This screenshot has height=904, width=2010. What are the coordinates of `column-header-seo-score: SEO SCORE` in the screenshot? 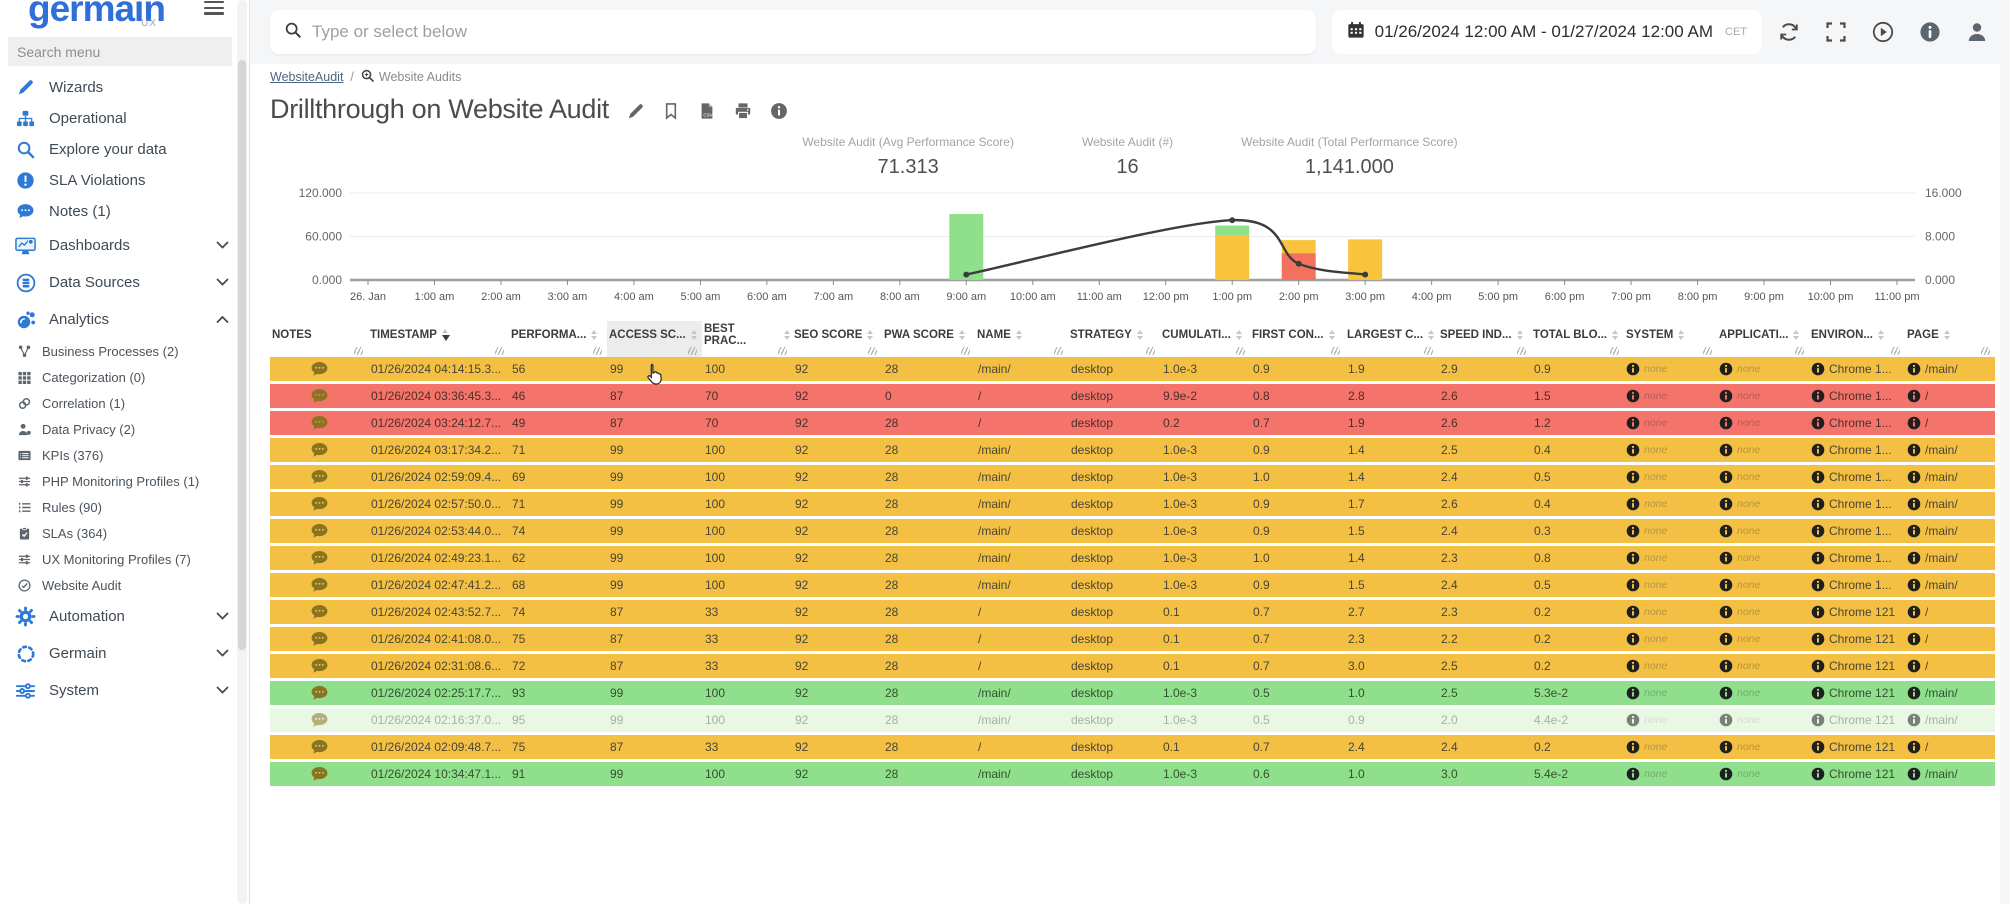 It's located at (837, 339).